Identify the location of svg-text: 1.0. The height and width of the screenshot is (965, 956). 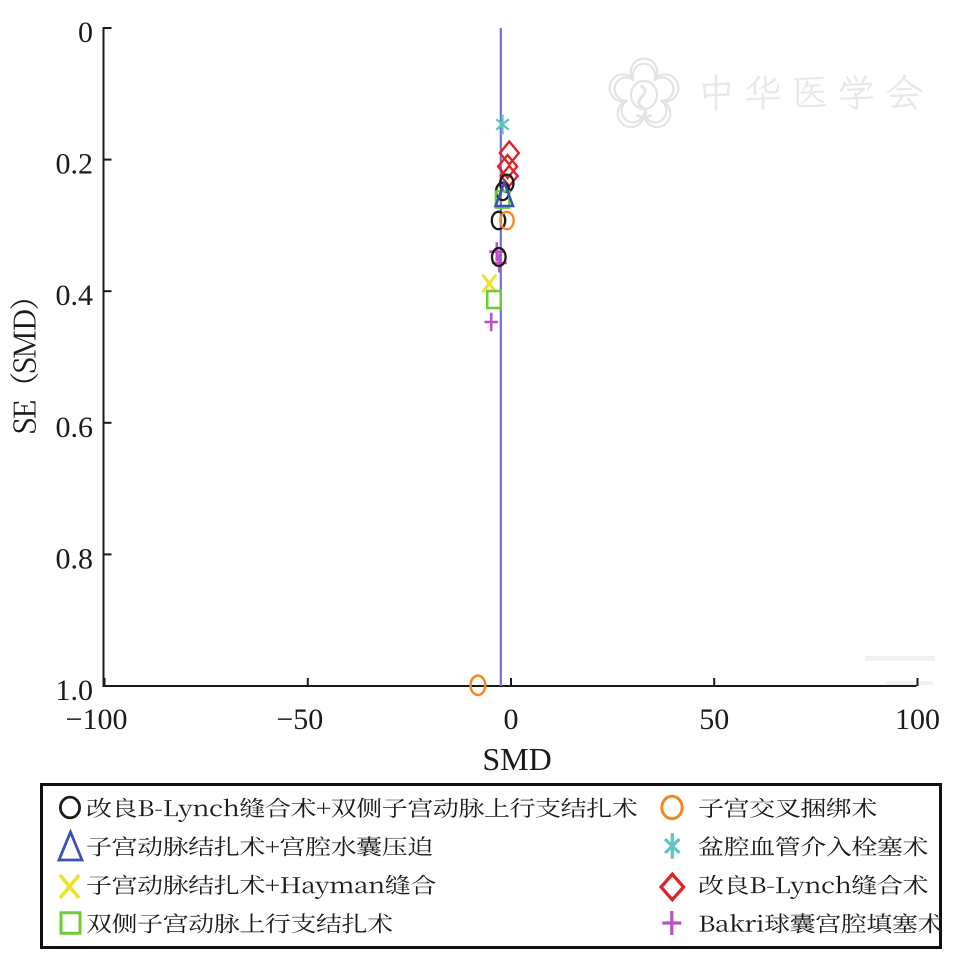
(75, 690).